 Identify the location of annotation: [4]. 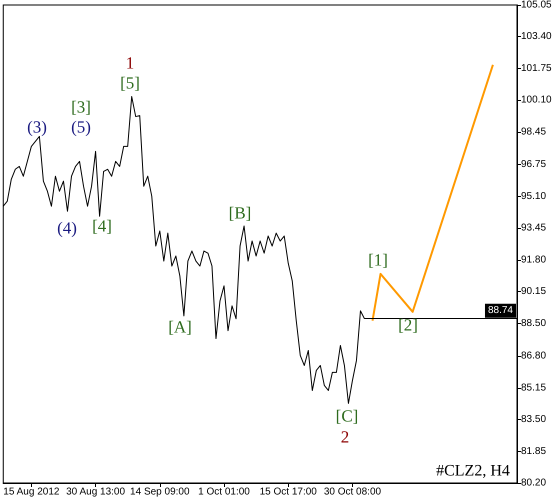
(102, 226).